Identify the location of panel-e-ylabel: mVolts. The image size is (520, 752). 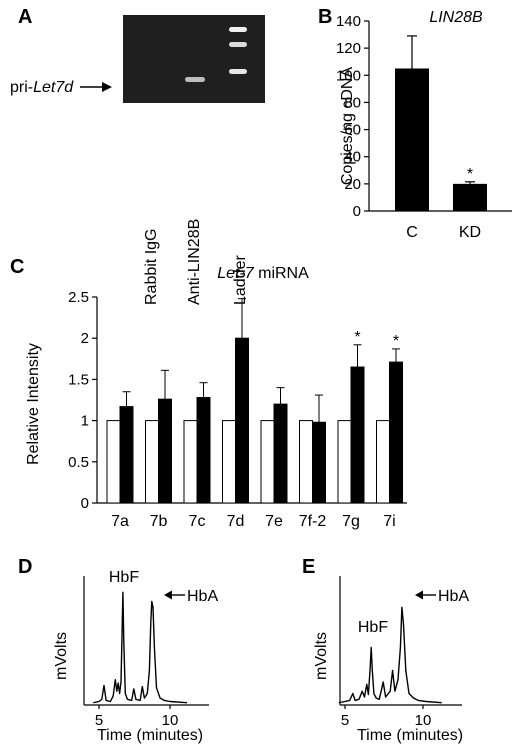
(321, 656).